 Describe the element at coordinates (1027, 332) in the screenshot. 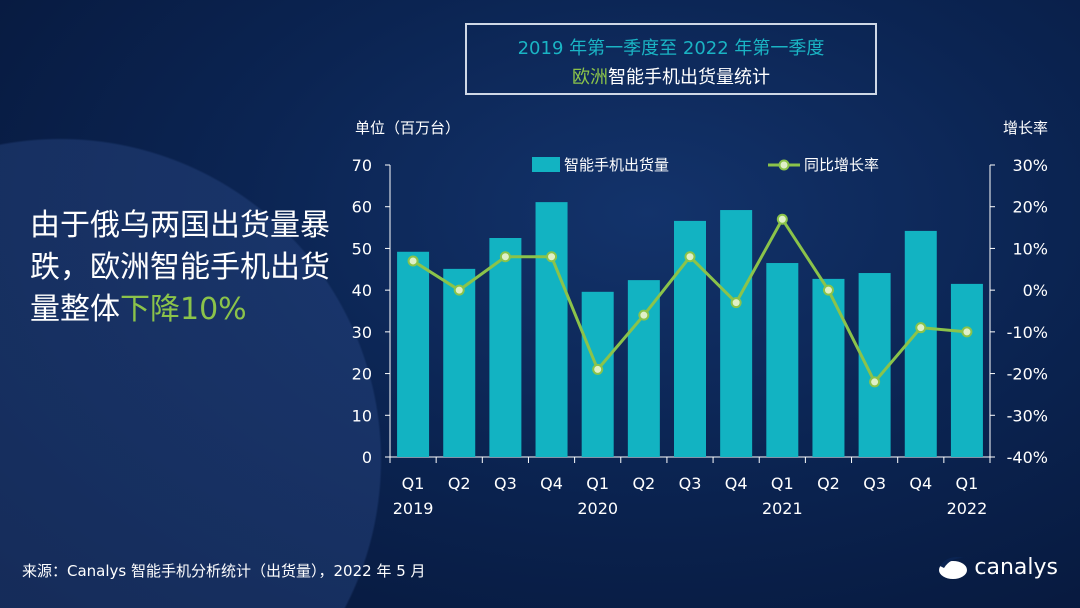

I see `y2-tick-label: -10%` at that location.